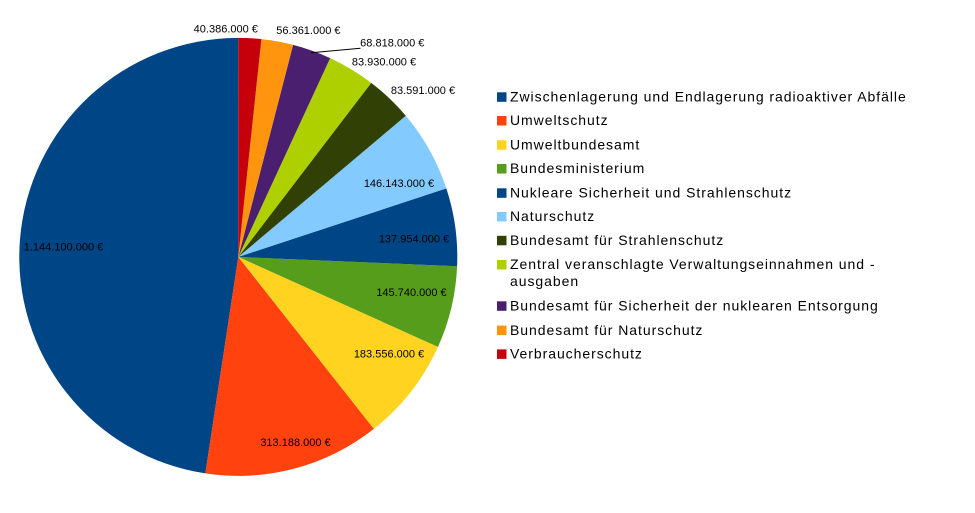  Describe the element at coordinates (308, 31) in the screenshot. I see `svg-text: 56.361.000 €` at that location.